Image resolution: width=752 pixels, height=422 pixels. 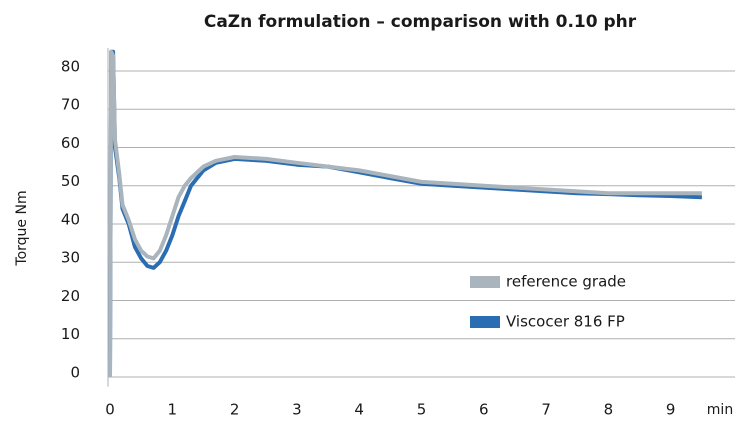 I want to click on legend-label: reference grade, so click(x=566, y=282).